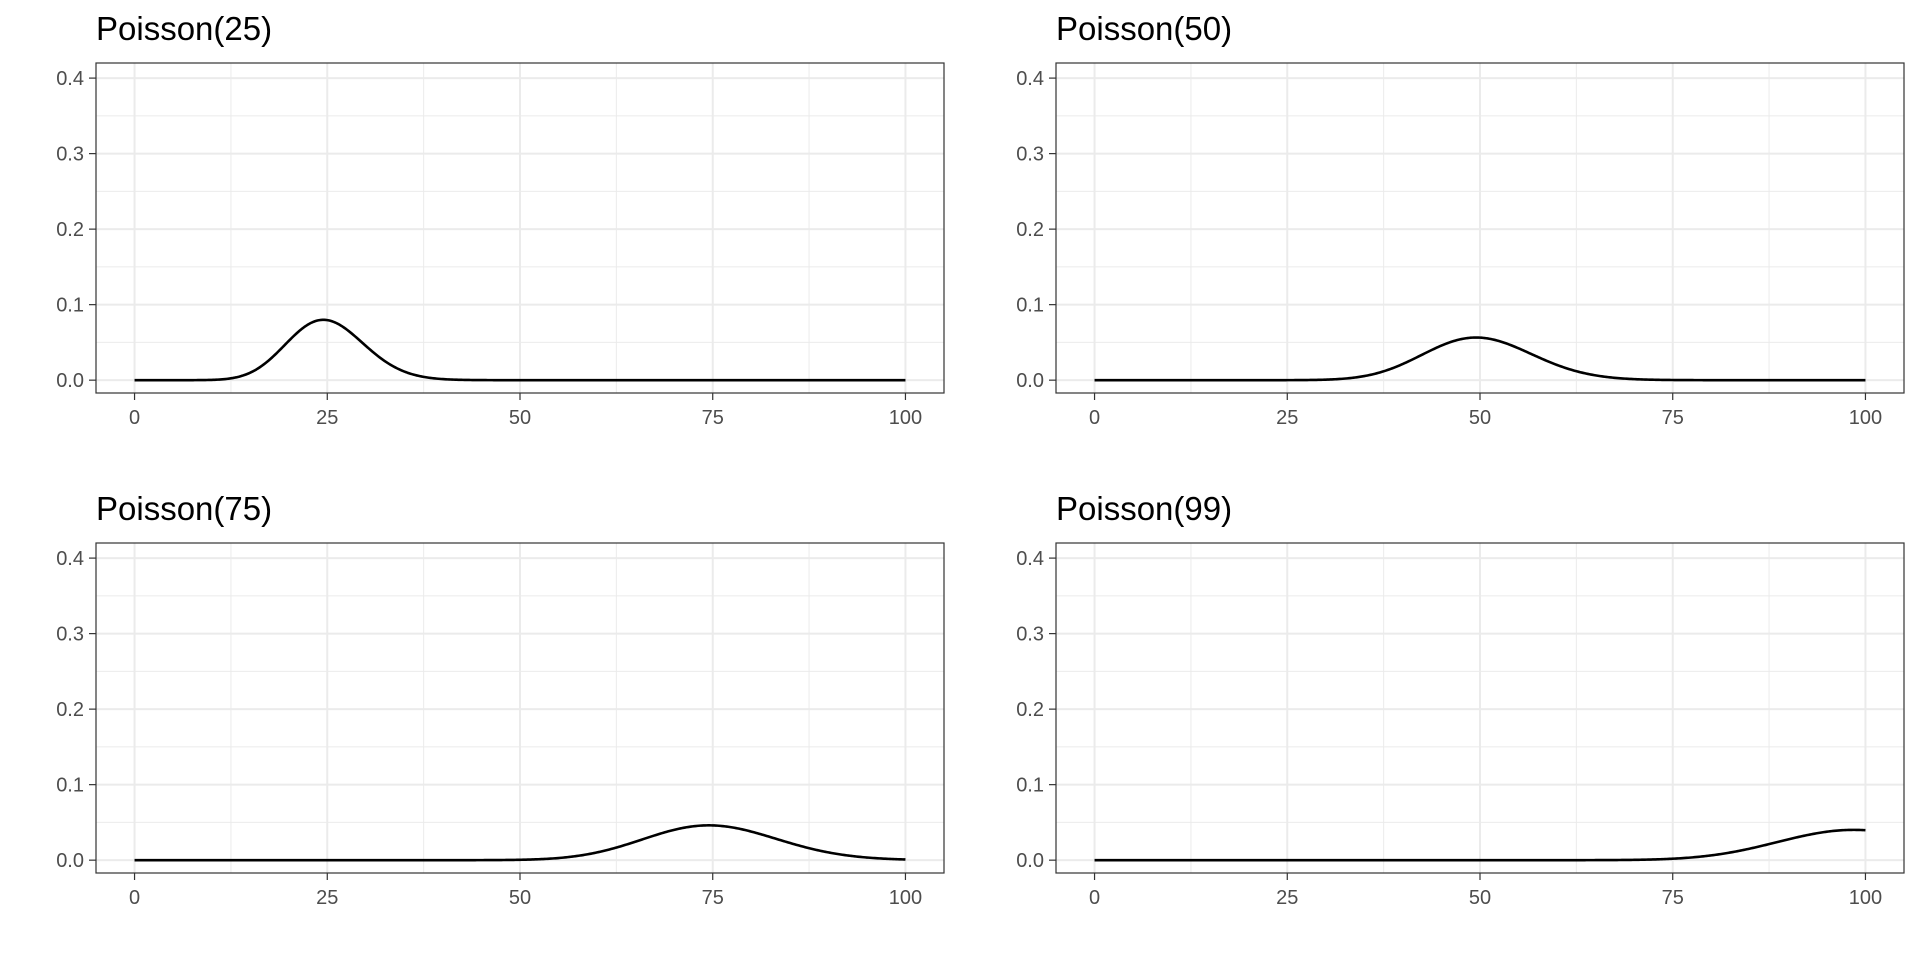 The width and height of the screenshot is (1920, 960). Describe the element at coordinates (184, 508) in the screenshot. I see `panel-title: Poisson(75)` at that location.